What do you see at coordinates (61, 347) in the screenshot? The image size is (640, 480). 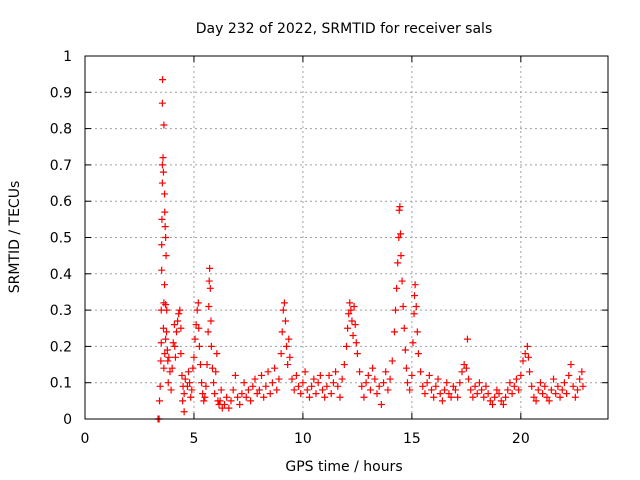 I see `y-tick-label: 0.2` at bounding box center [61, 347].